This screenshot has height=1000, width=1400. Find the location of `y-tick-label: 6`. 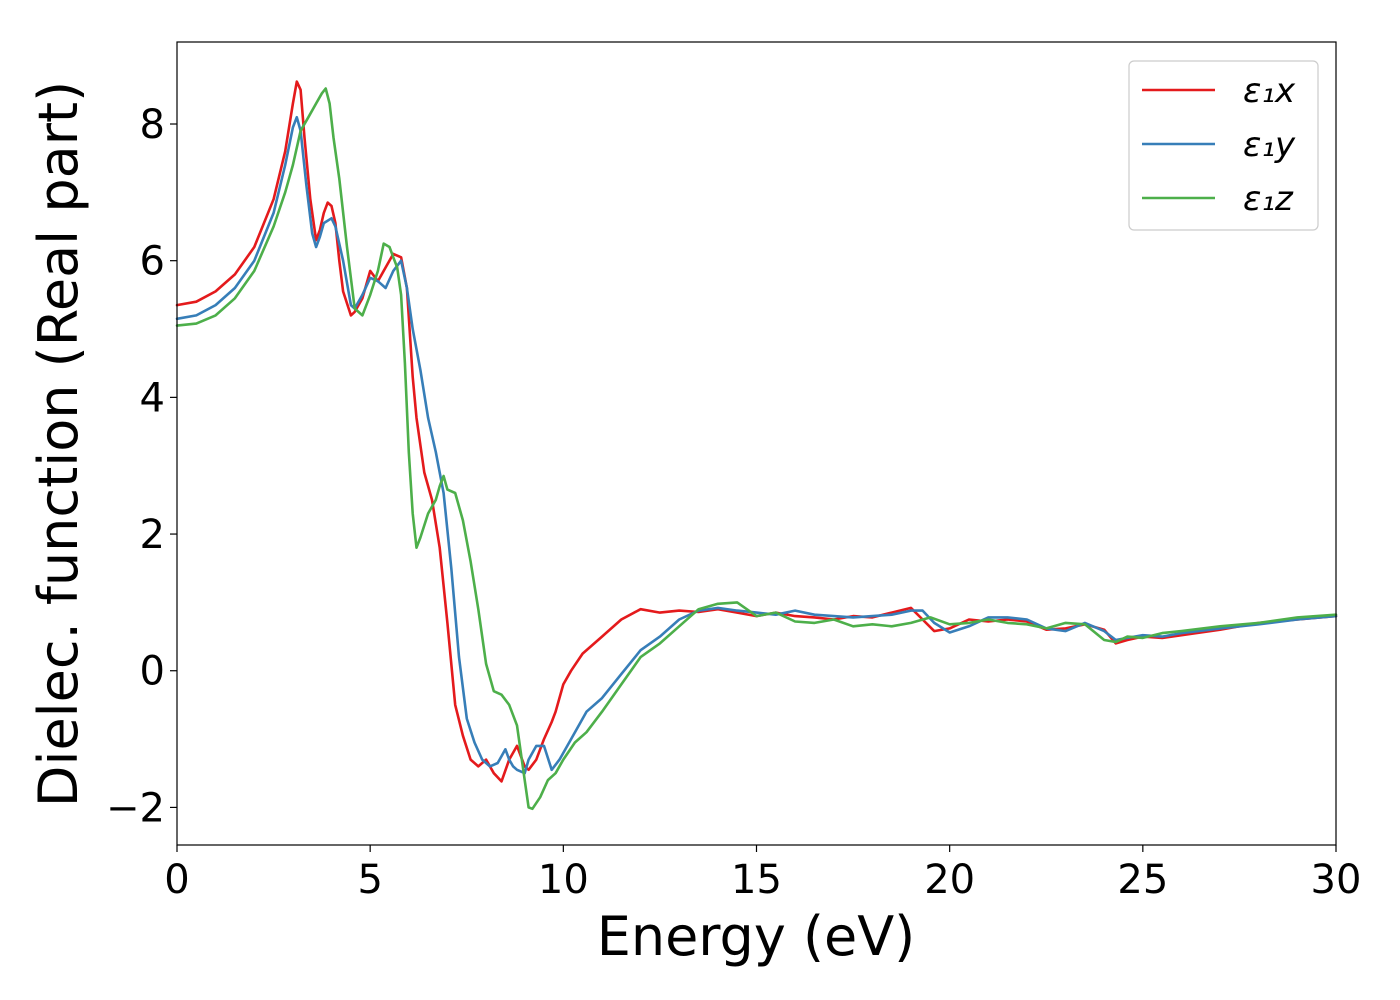

y-tick-label: 6 is located at coordinates (152, 262).